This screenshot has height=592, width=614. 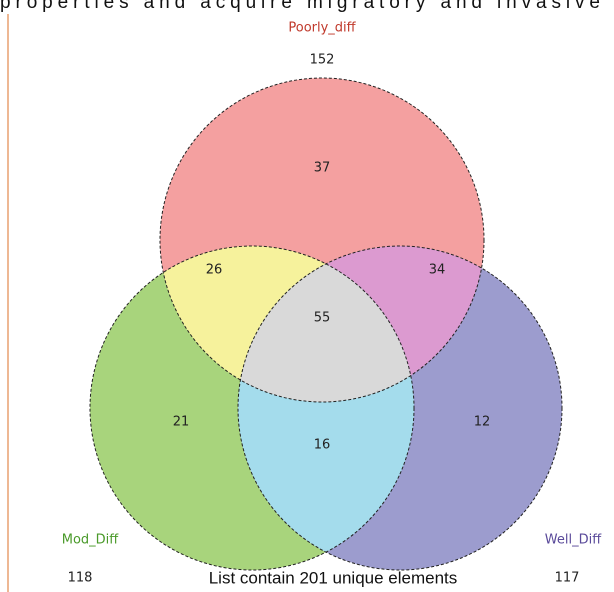 What do you see at coordinates (181, 422) in the screenshot?
I see `region-count: 21` at bounding box center [181, 422].